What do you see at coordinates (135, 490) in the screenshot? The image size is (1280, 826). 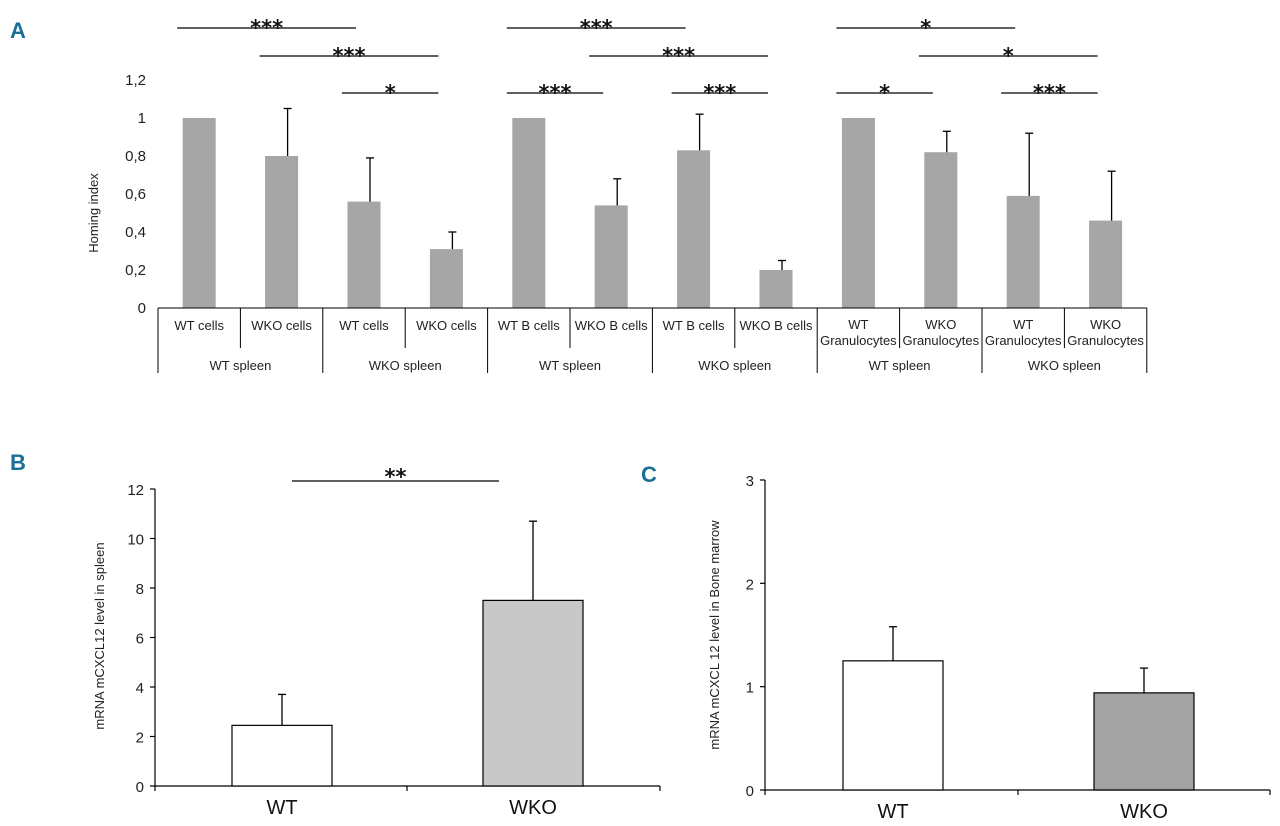 I see `y-tick-label: 12` at bounding box center [135, 490].